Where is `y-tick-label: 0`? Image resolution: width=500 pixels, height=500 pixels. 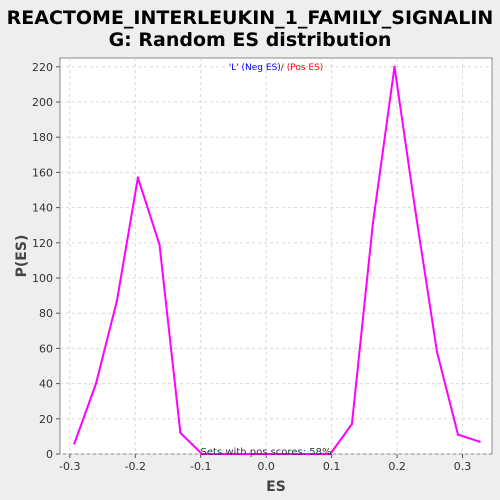 y-tick-label: 0 is located at coordinates (49, 454).